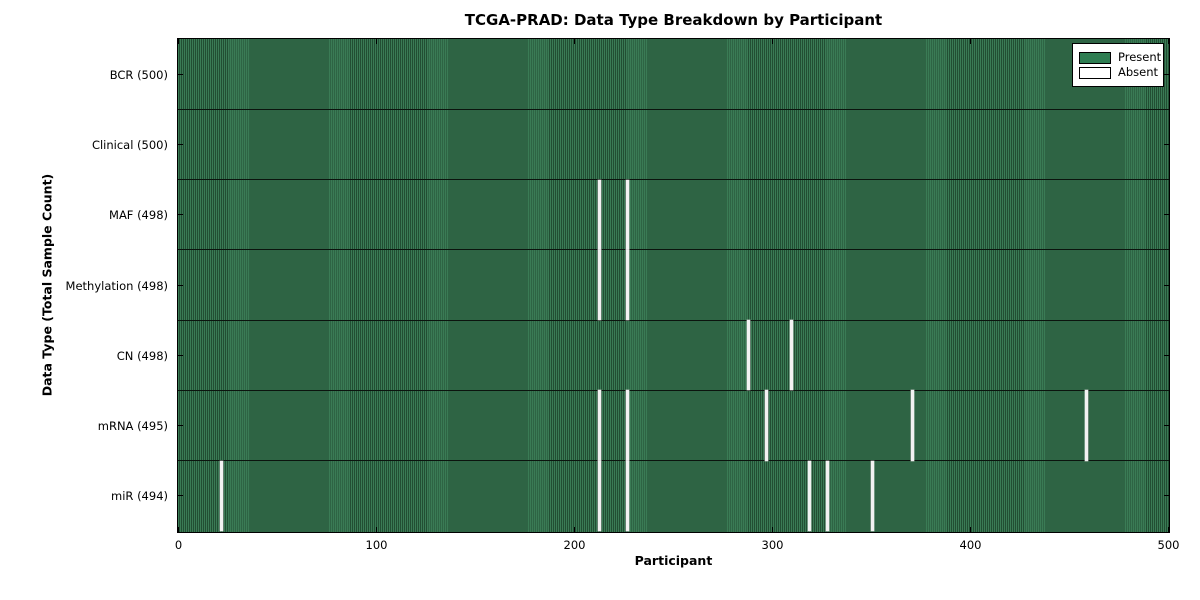 This screenshot has width=1200, height=600. I want to click on x-tick-label: 0, so click(178, 545).